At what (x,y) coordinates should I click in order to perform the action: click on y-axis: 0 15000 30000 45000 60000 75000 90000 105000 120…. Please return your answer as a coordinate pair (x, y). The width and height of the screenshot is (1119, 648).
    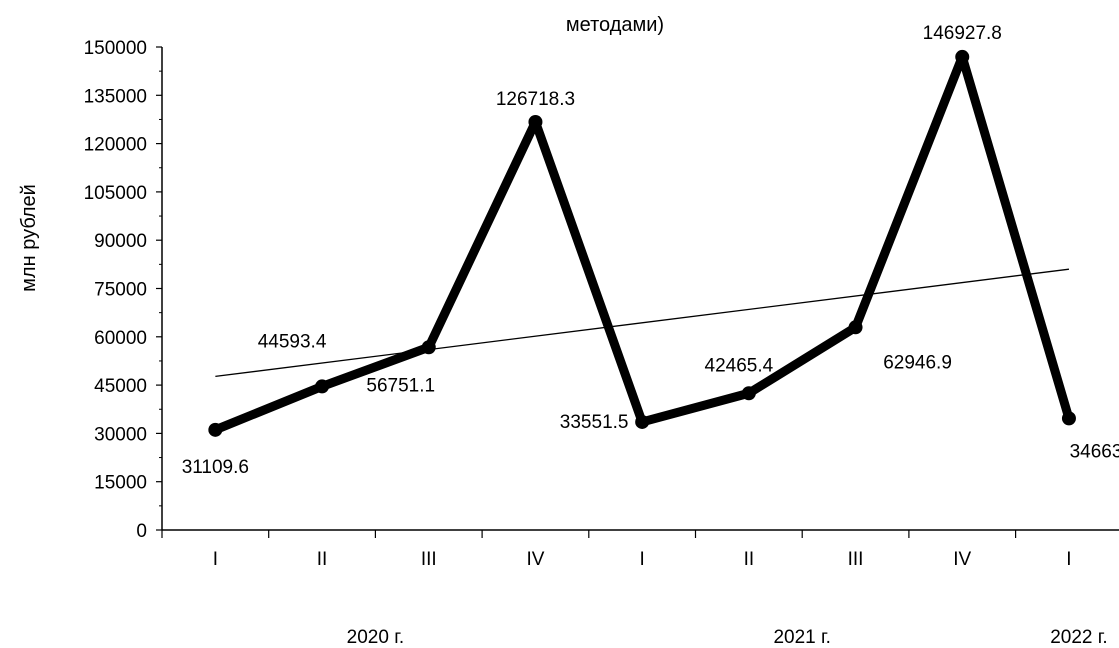
    Looking at the image, I should click on (123, 290).